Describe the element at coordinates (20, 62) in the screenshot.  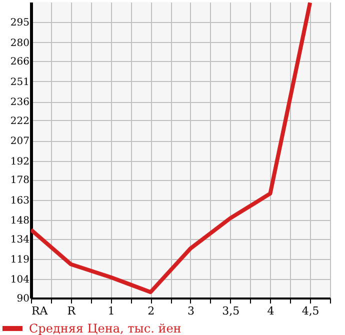
I see `y-tick-label: 266` at that location.